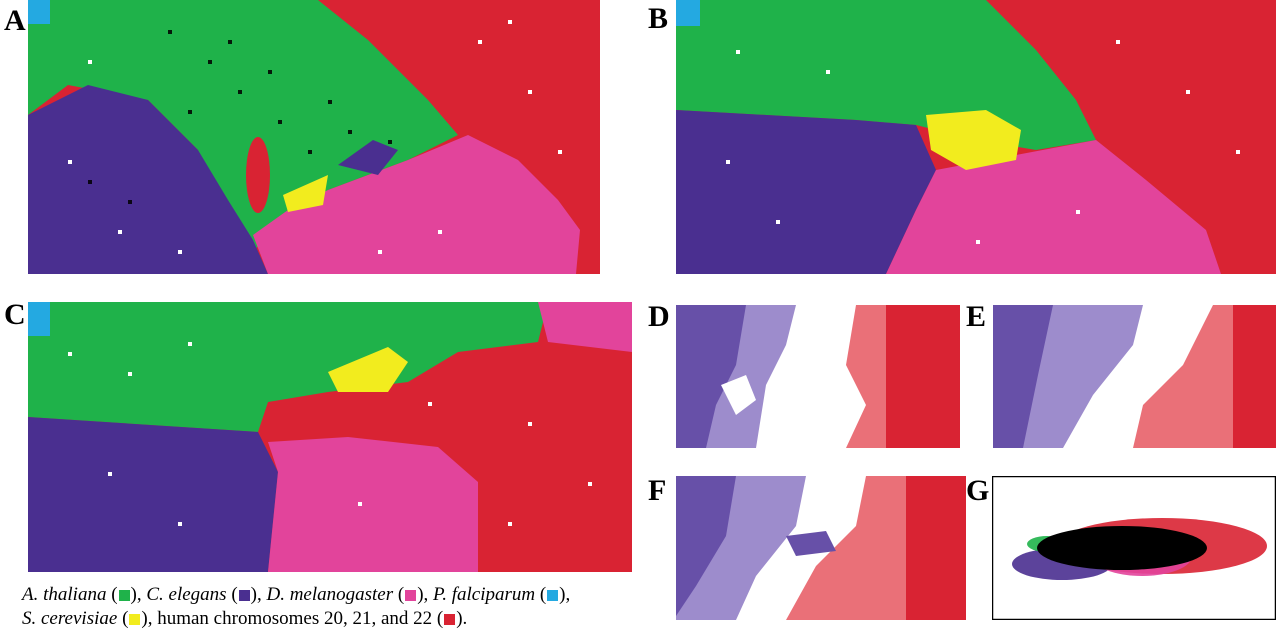 The width and height of the screenshot is (1280, 638). I want to click on panel-label-b: B, so click(658, 18).